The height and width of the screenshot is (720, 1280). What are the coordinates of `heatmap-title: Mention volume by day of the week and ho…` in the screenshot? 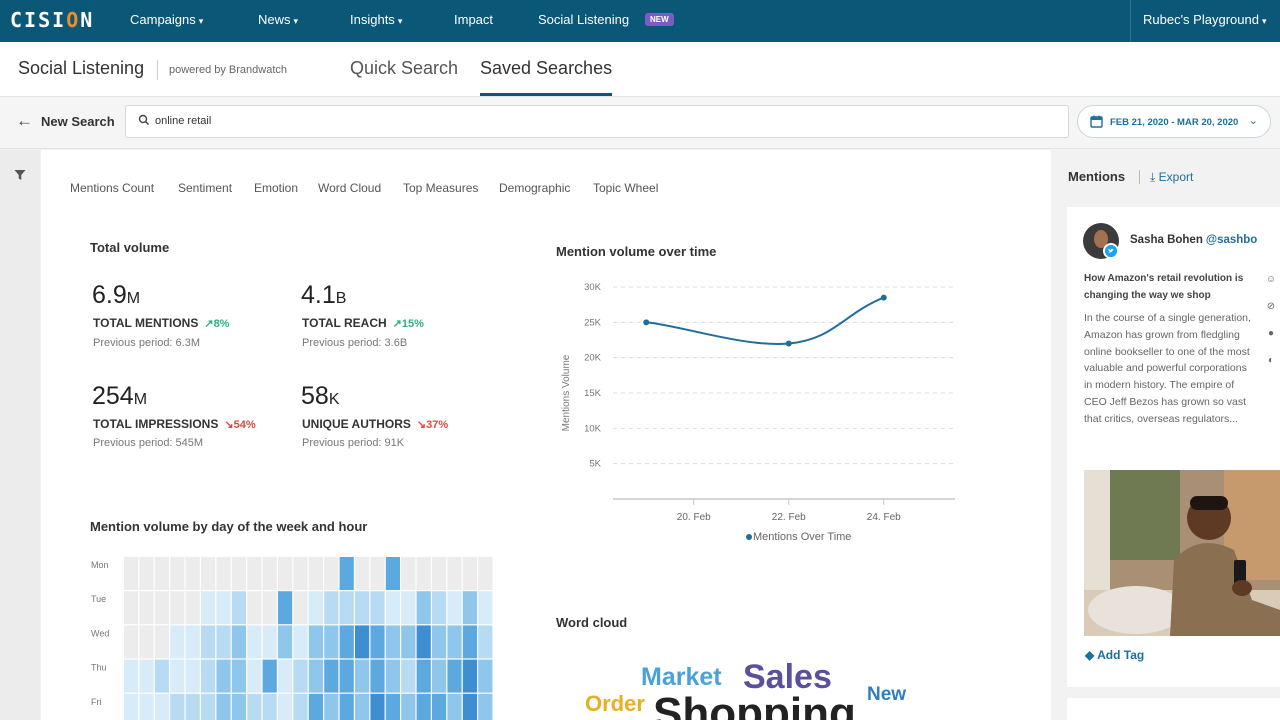 It's located at (229, 526).